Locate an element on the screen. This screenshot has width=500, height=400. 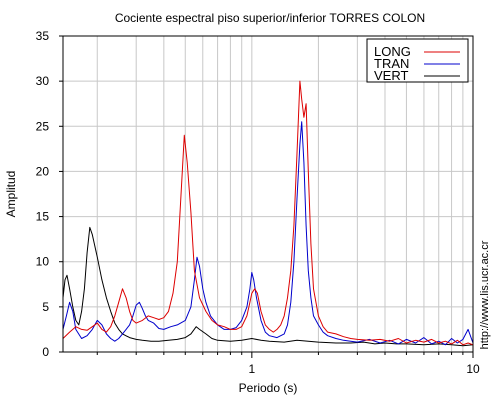
x-axis-label: Periodo (s) is located at coordinates (268, 388).